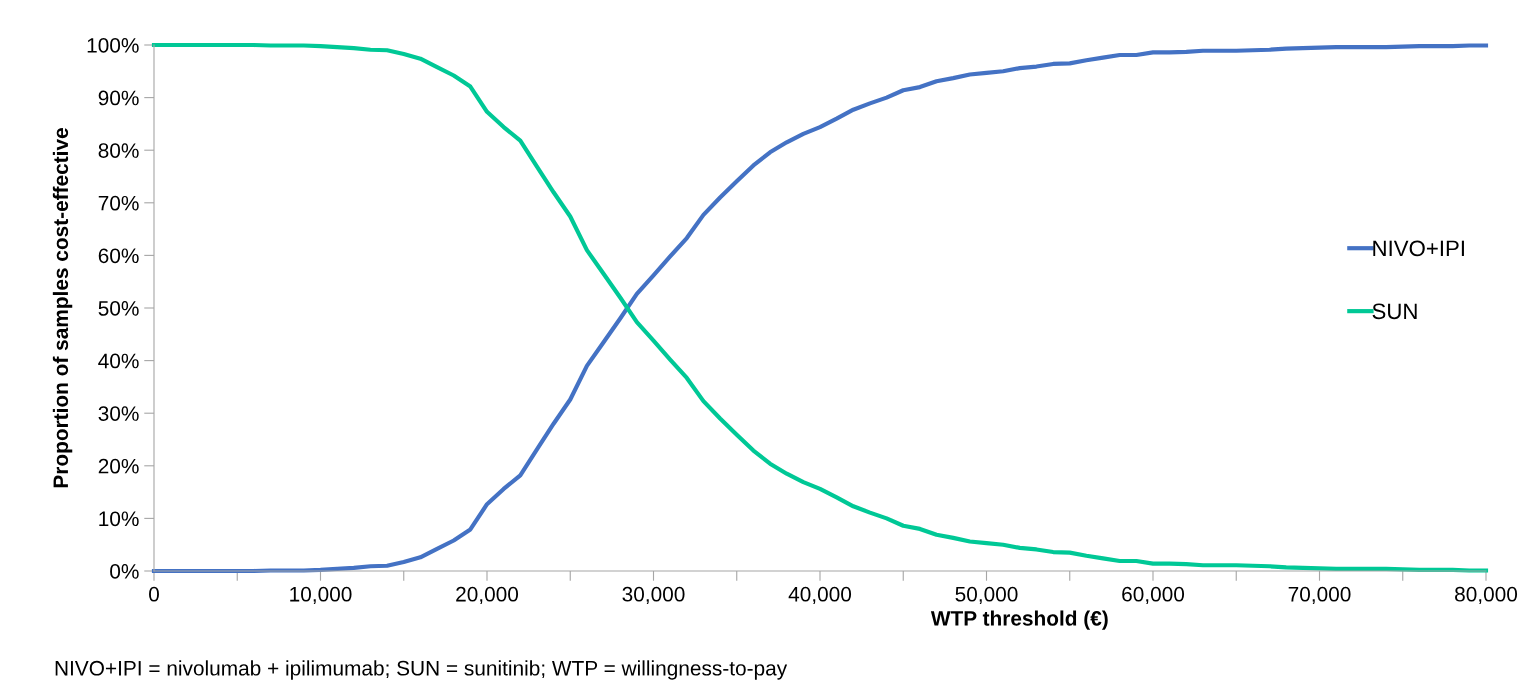 The width and height of the screenshot is (1530, 685). Describe the element at coordinates (118, 98) in the screenshot. I see `y-tick-label: 90%` at that location.